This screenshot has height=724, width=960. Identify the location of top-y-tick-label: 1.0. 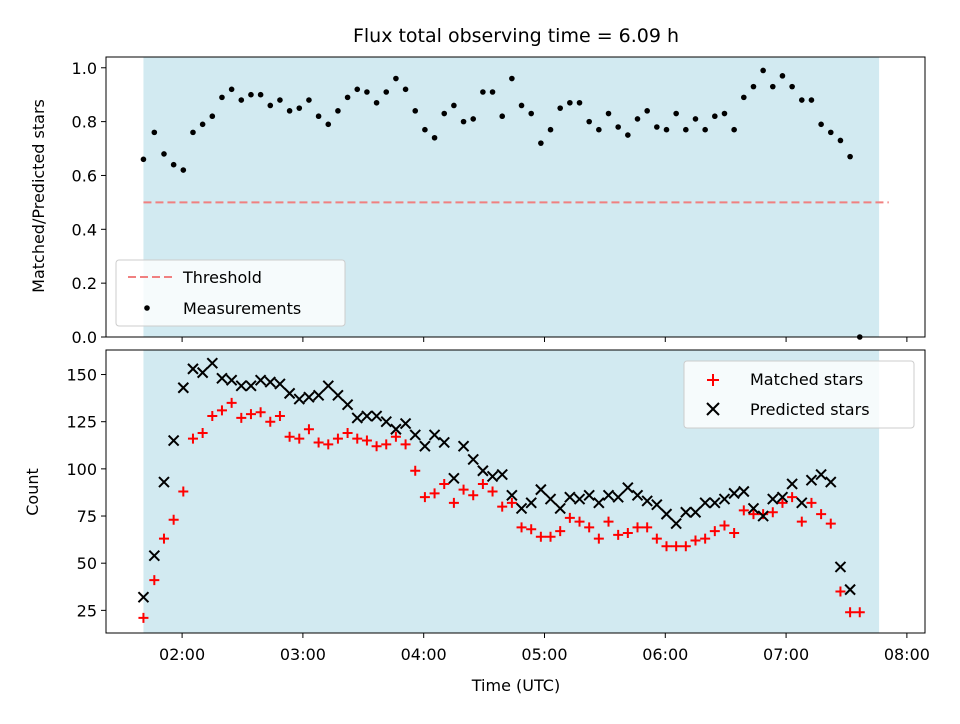
(84, 68).